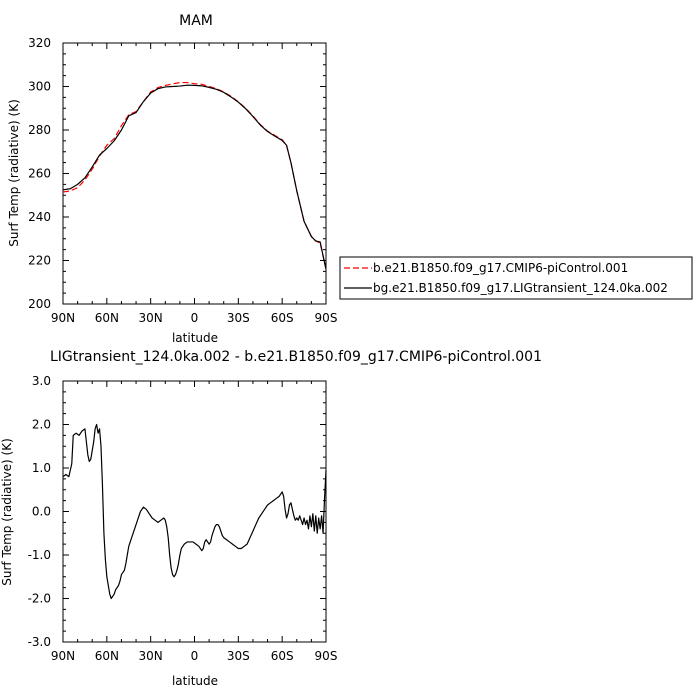  I want to click on bottom-x-tick-labels: 90N 60N 30N 0 30S 60S 90S, so click(194, 656).